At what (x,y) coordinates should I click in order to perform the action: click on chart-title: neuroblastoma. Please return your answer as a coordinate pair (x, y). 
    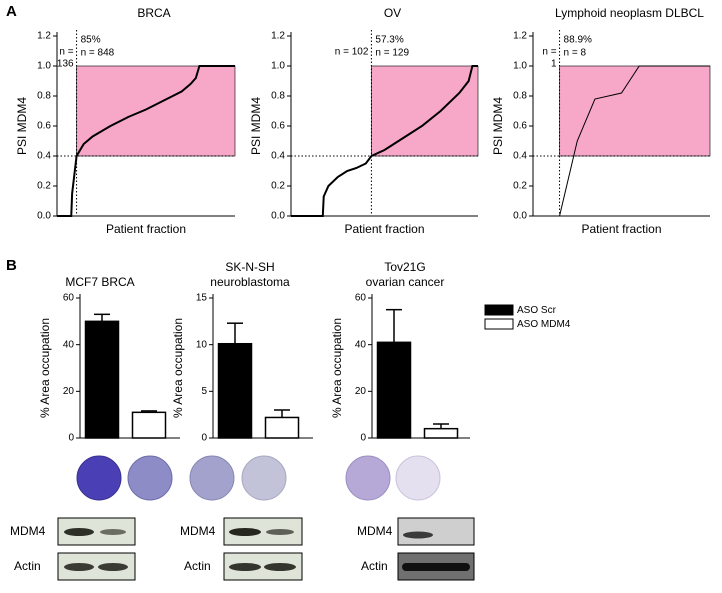
    Looking at the image, I should click on (250, 282).